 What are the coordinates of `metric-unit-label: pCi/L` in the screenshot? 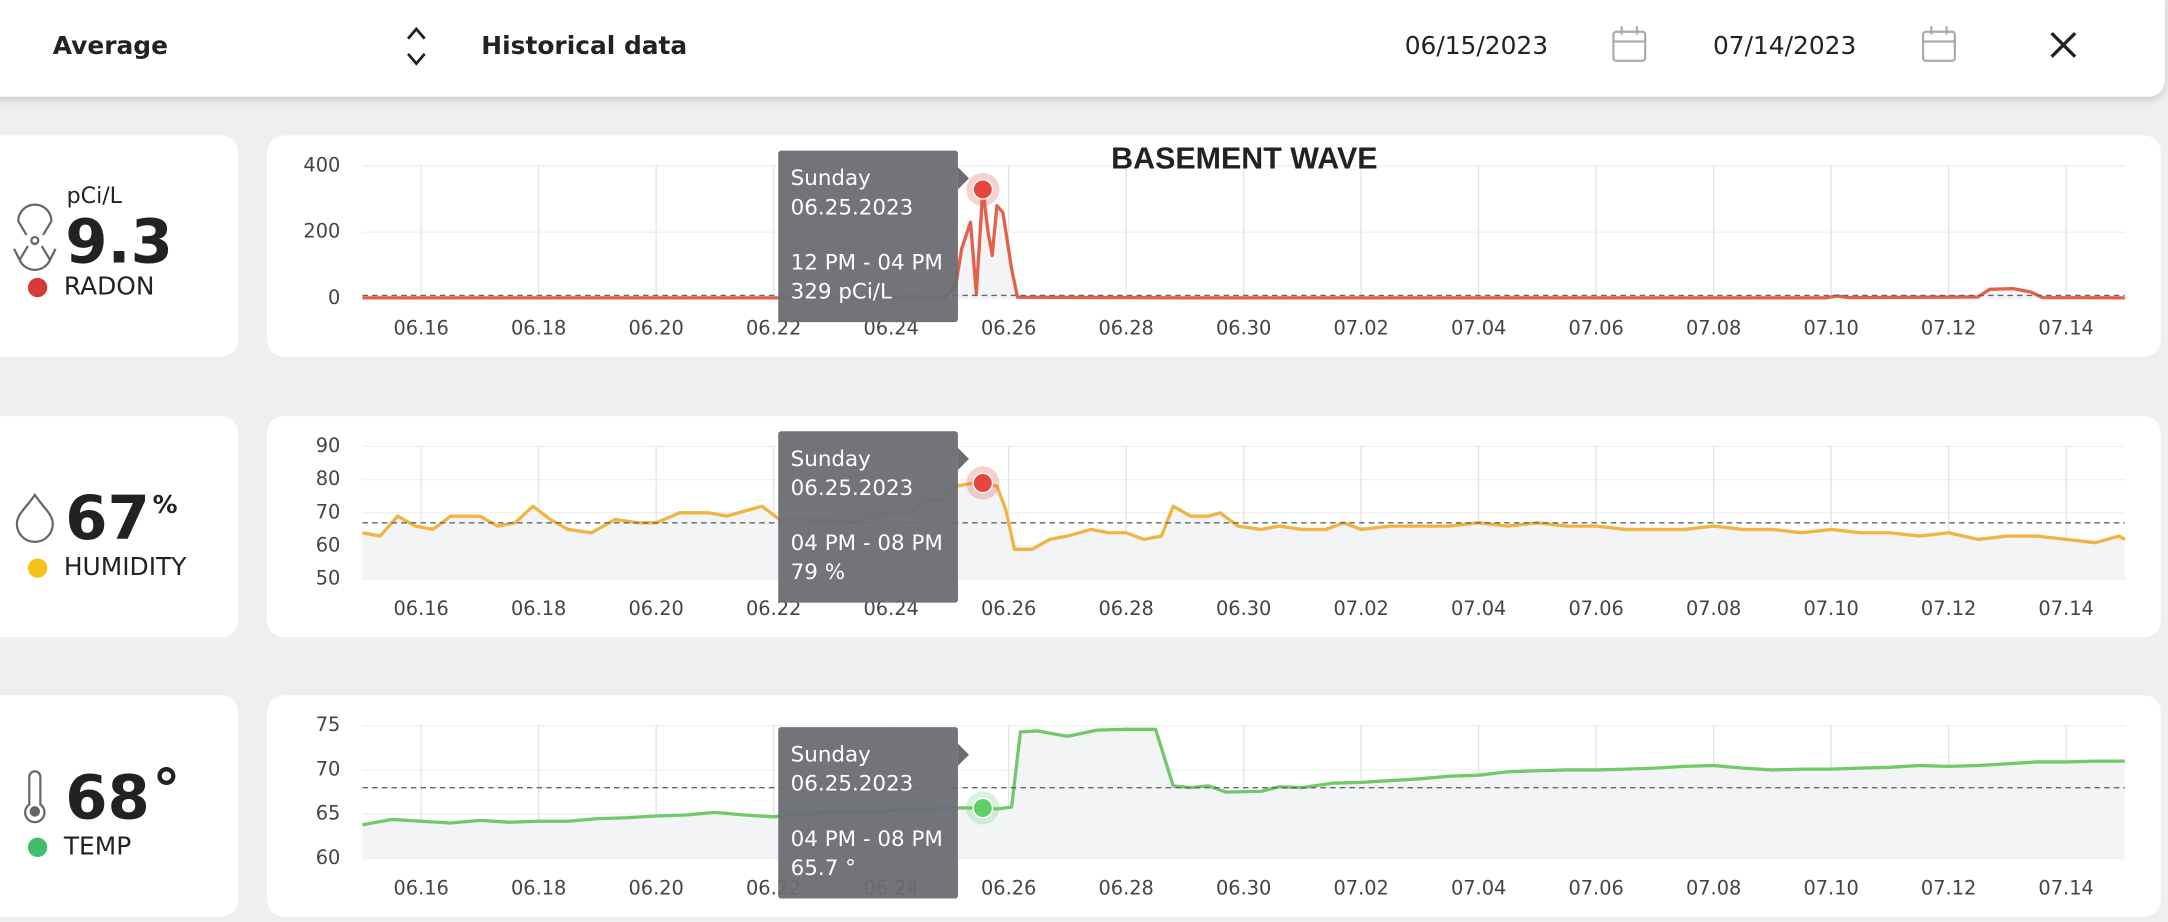 It's located at (95, 196).